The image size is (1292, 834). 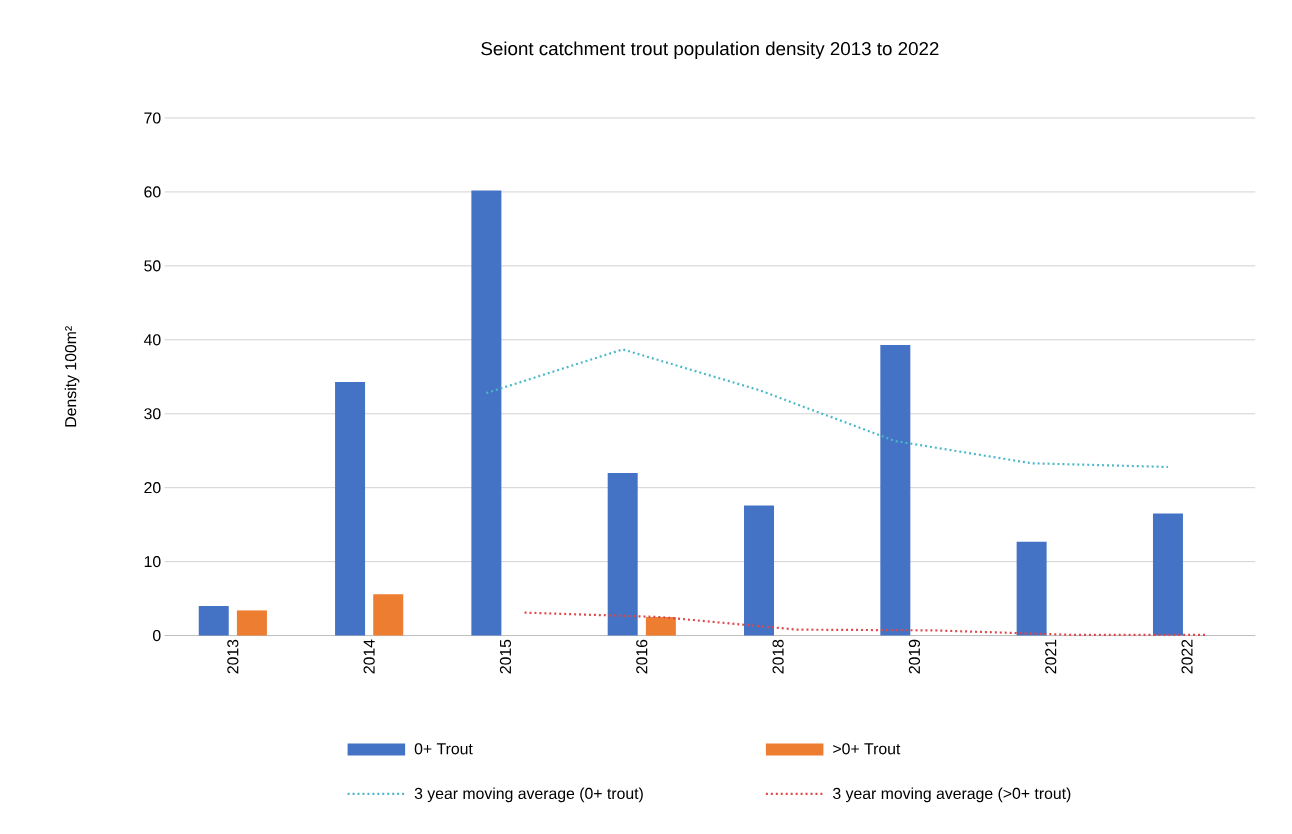 What do you see at coordinates (152, 266) in the screenshot?
I see `y-tick-label: 50` at bounding box center [152, 266].